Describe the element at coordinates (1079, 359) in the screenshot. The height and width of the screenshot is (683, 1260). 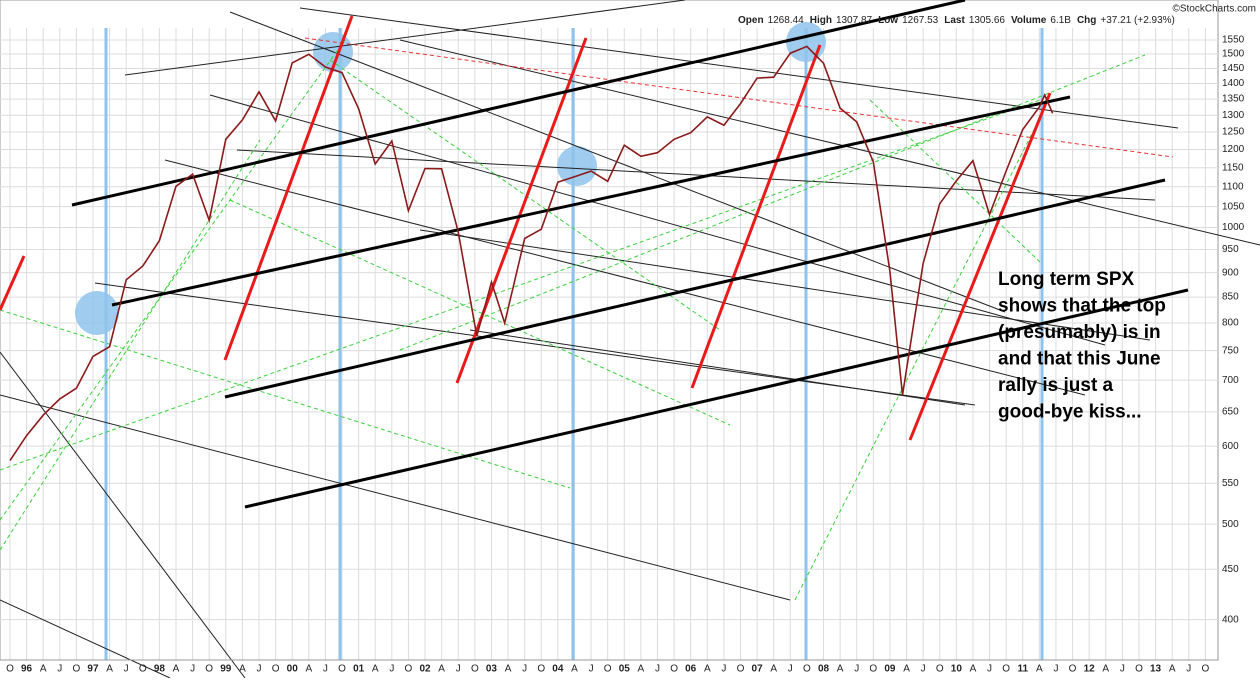
I see `annotation-line: and that this June` at that location.